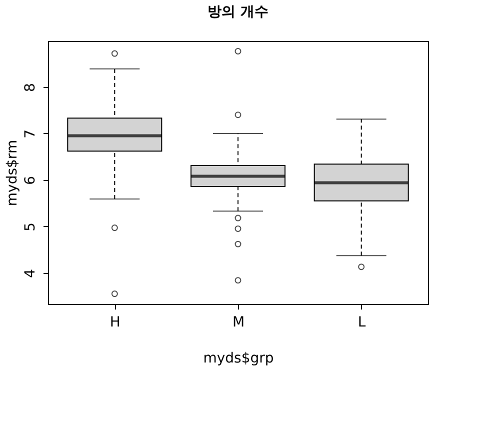 This screenshot has height=438, width=494. Describe the element at coordinates (12, 173) in the screenshot. I see `y-axis-title: myds$rm` at that location.